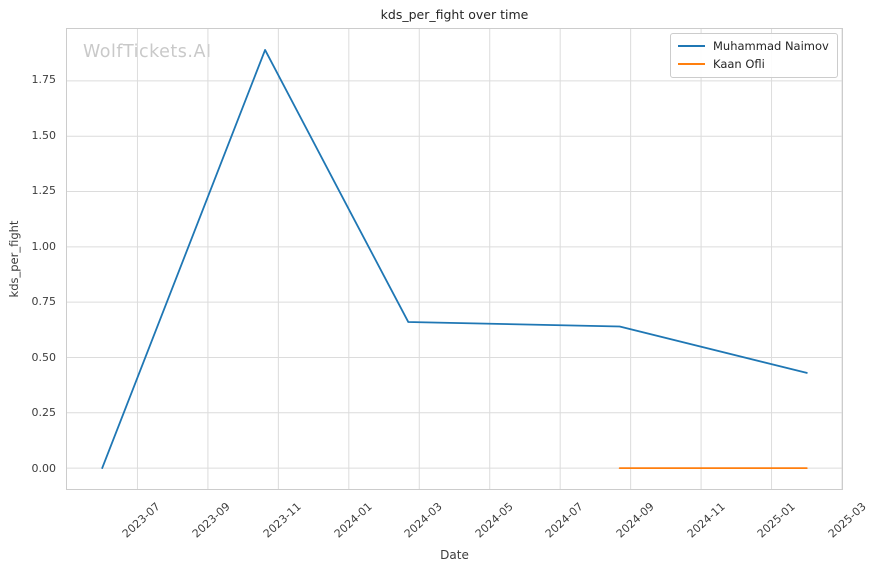  I want to click on x-axis-label: Date, so click(454, 555).